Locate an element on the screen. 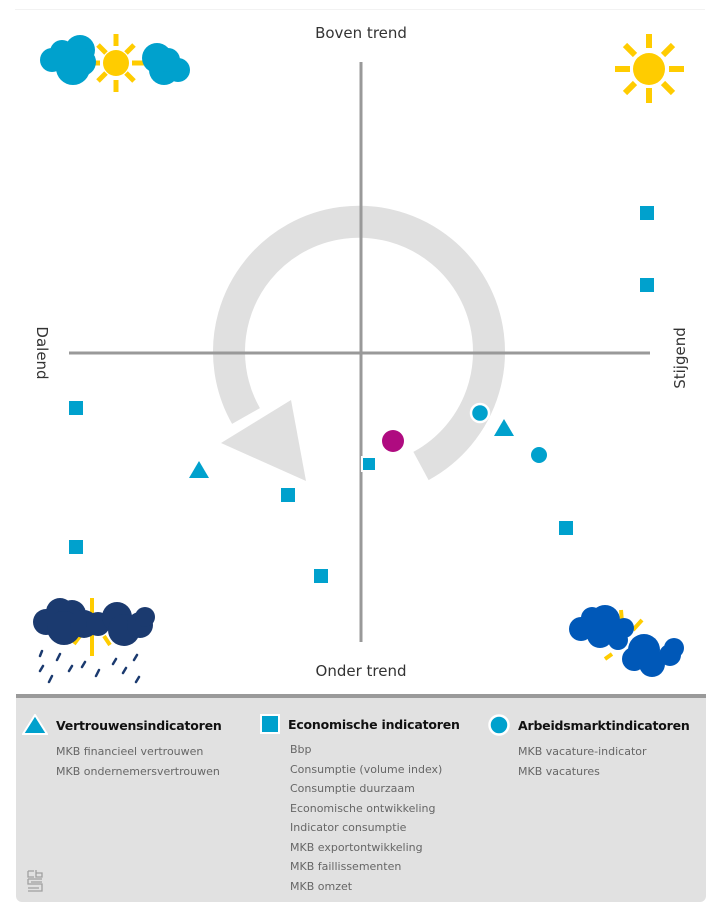 The height and width of the screenshot is (912, 713). sun-behind-clouds-icon is located at coordinates (115, 63).